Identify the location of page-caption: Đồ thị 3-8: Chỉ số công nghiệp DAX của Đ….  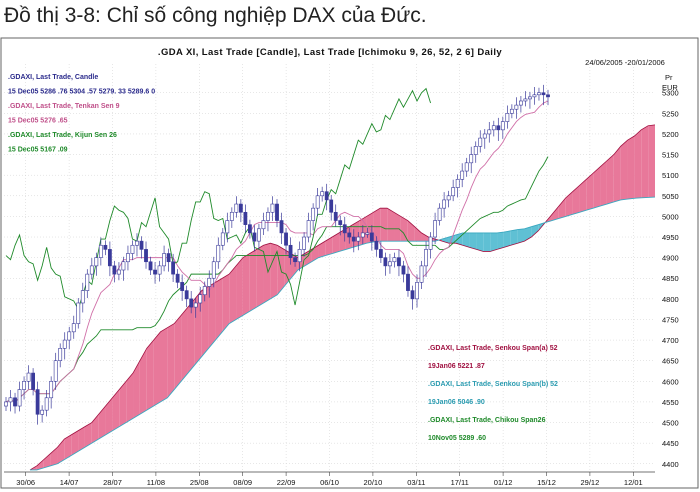
(215, 15).